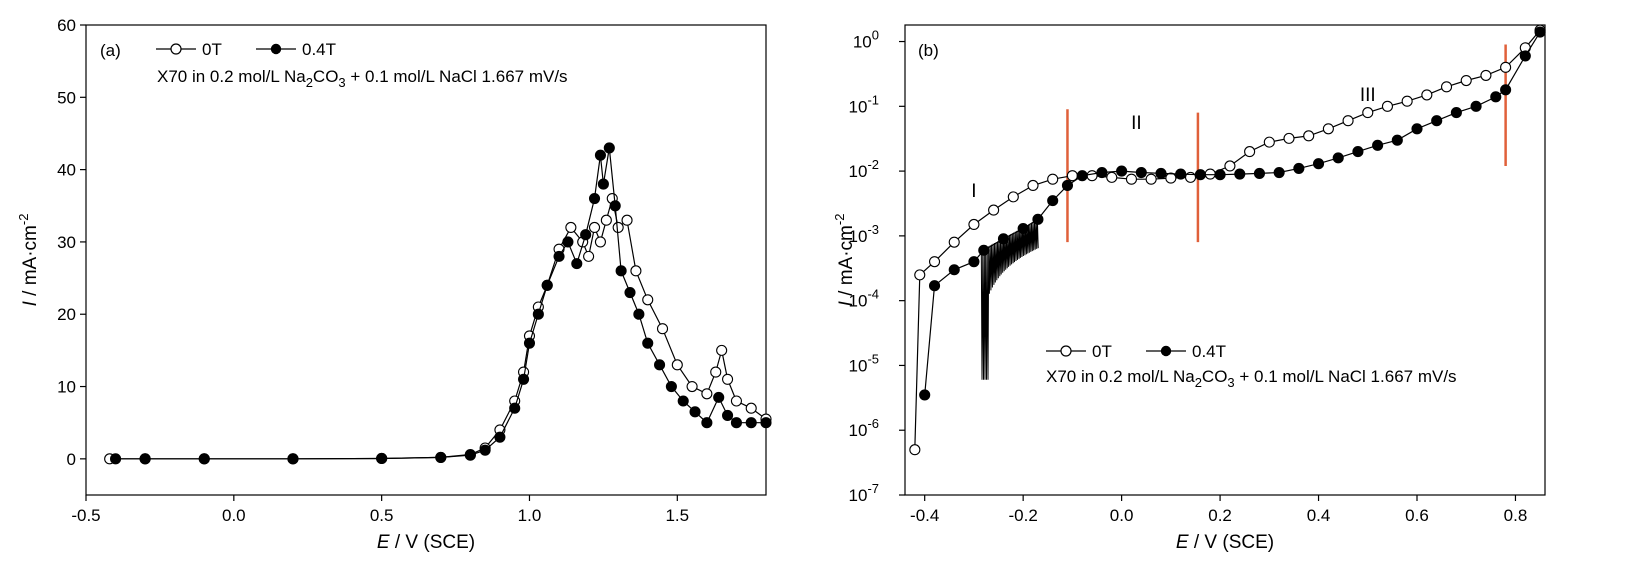 The width and height of the screenshot is (1630, 571). I want to click on legend-a-marker-04t, so click(276, 49).